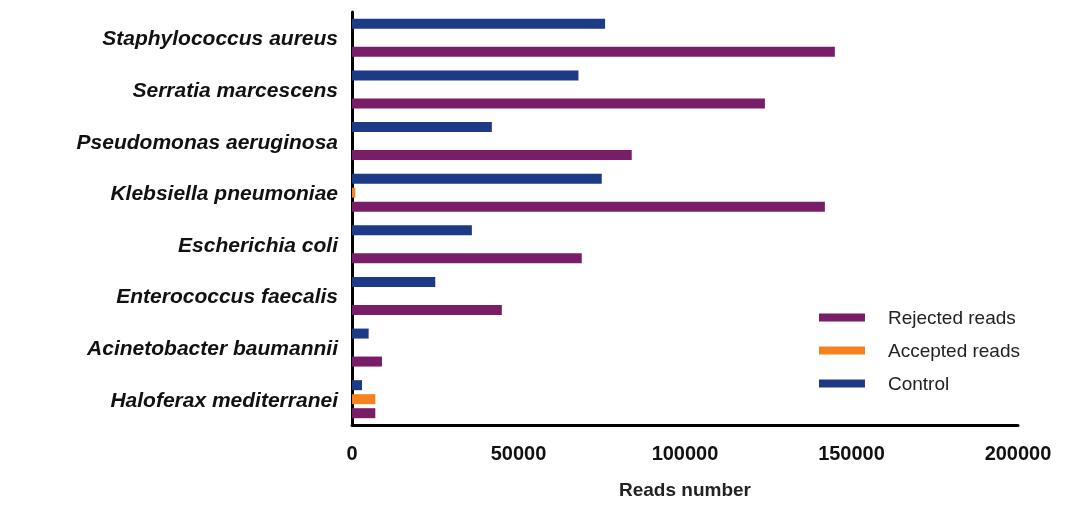 The height and width of the screenshot is (510, 1065). Describe the element at coordinates (225, 399) in the screenshot. I see `y-tick-label: Haloferax mediterranei` at that location.